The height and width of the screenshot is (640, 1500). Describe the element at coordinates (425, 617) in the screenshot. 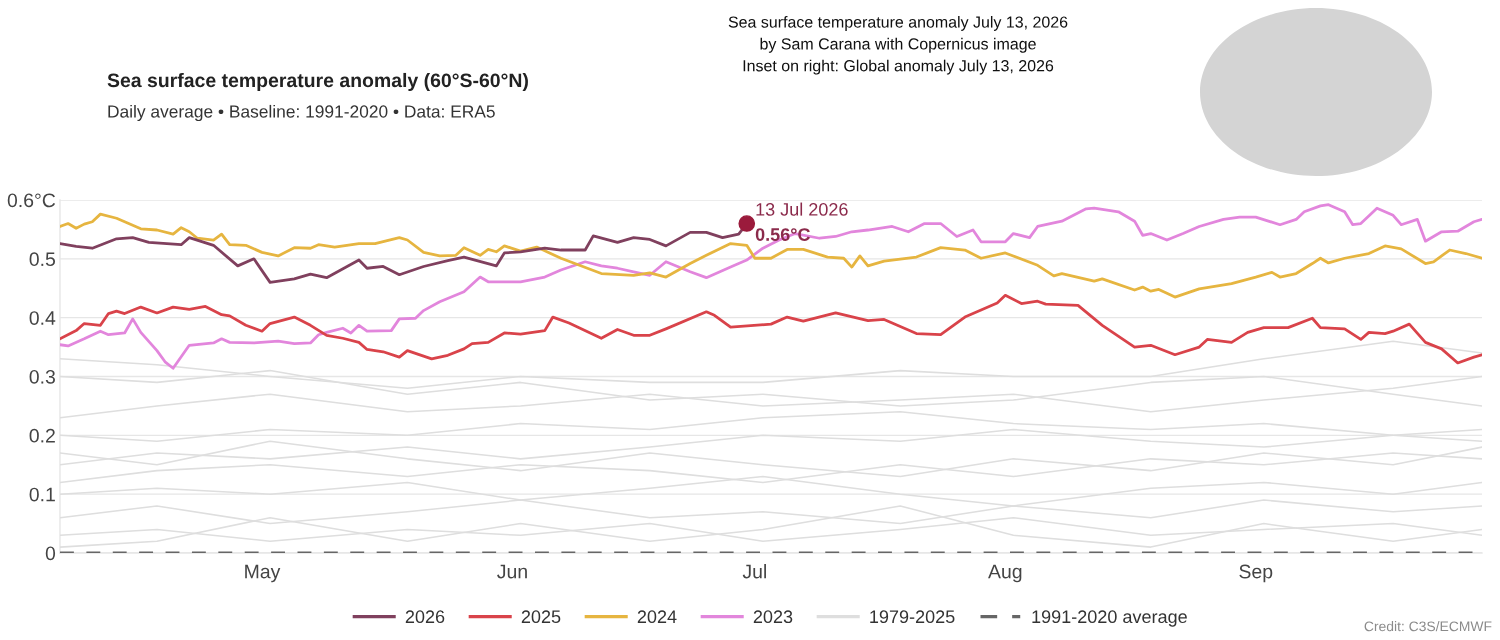

I see `legend-label: 2026` at that location.